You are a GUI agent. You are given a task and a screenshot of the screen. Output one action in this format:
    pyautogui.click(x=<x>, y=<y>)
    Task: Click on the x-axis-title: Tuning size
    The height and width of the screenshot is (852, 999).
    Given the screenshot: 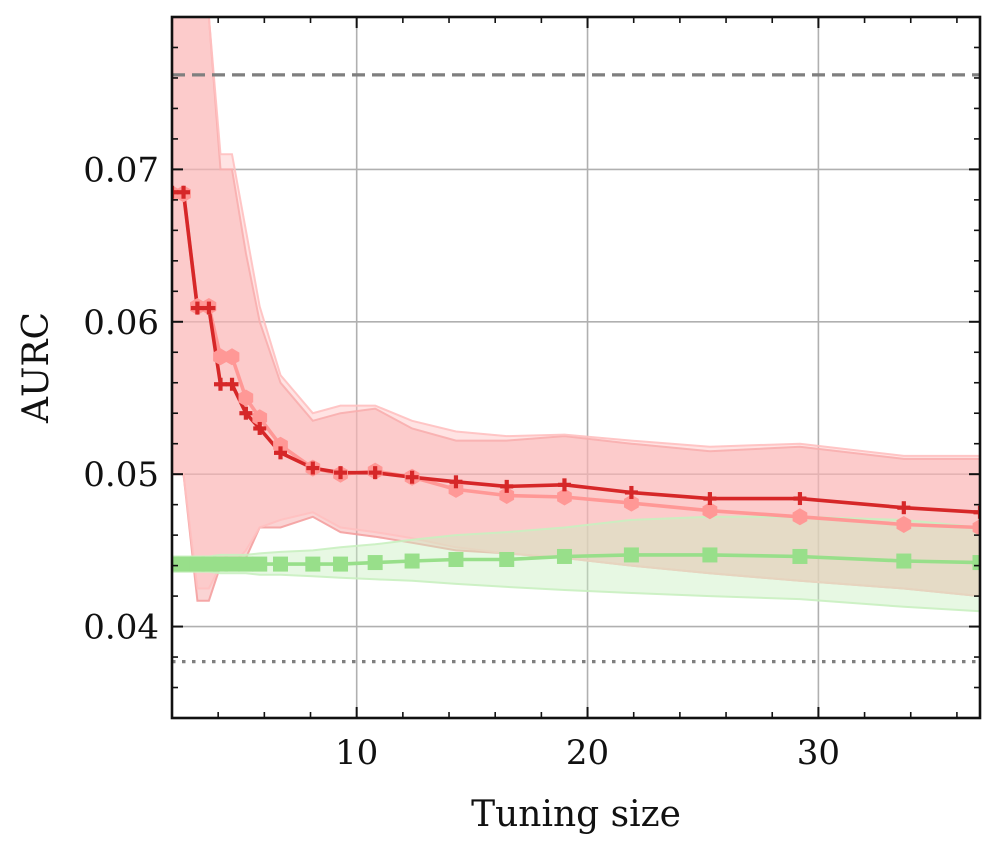 What is the action you would take?
    pyautogui.click(x=576, y=814)
    